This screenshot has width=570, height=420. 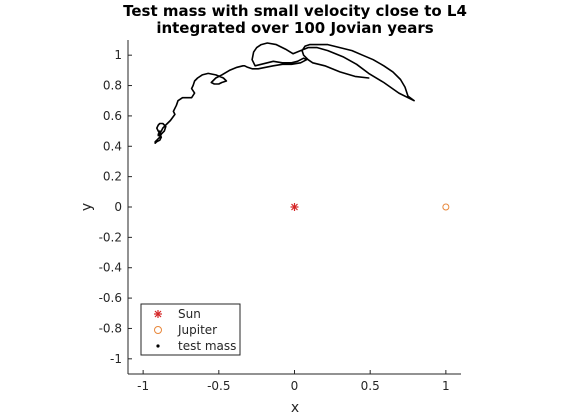 I want to click on y-tick-label: 0.4, so click(x=112, y=146).